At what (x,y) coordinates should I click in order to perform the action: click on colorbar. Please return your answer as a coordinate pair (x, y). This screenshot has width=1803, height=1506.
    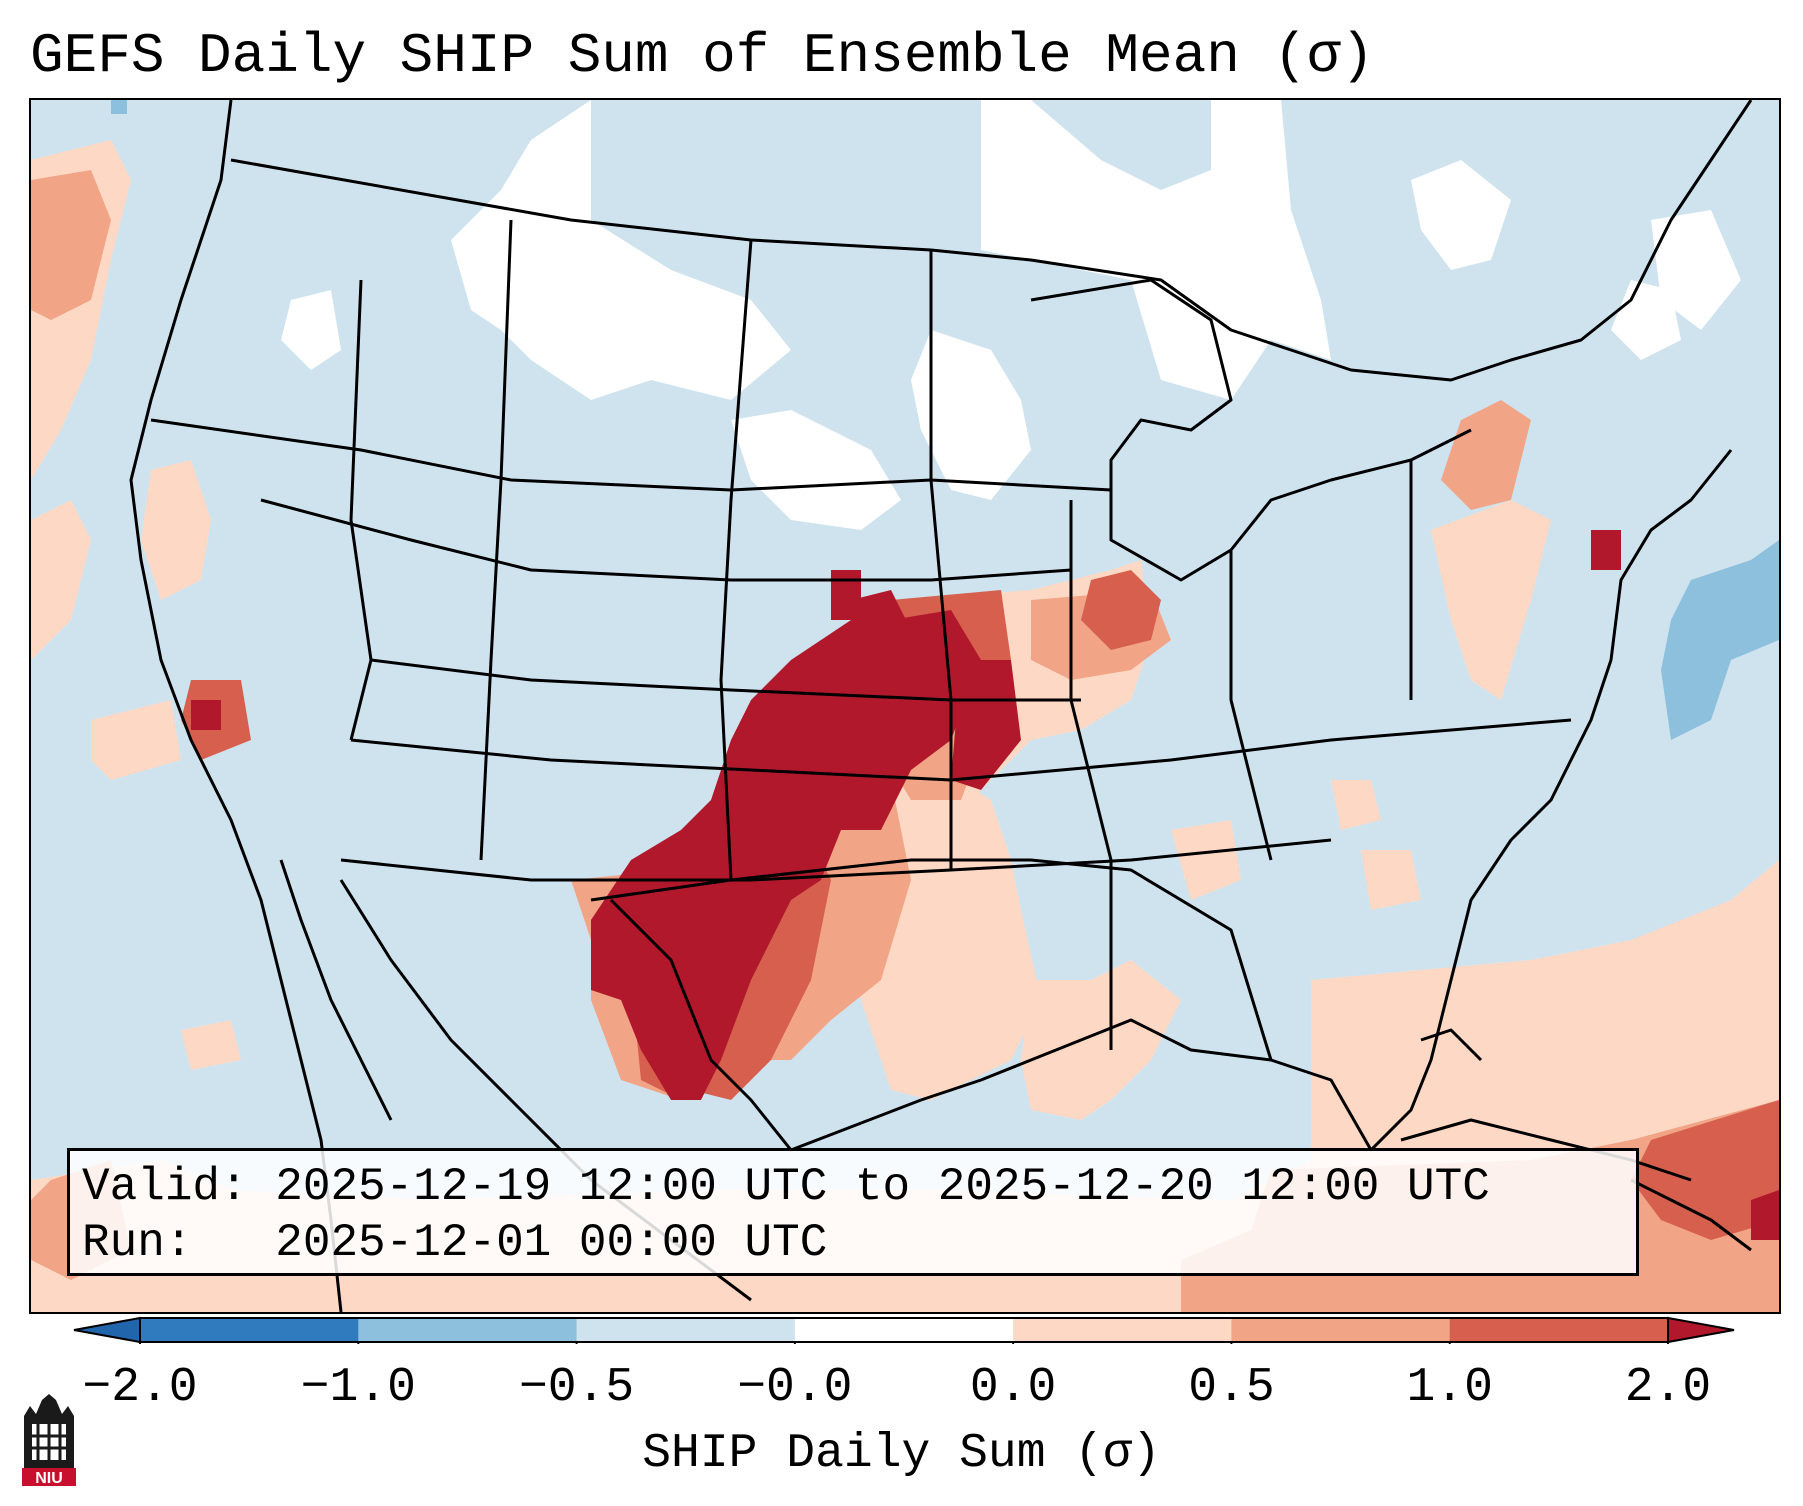
    Looking at the image, I should click on (904, 1330).